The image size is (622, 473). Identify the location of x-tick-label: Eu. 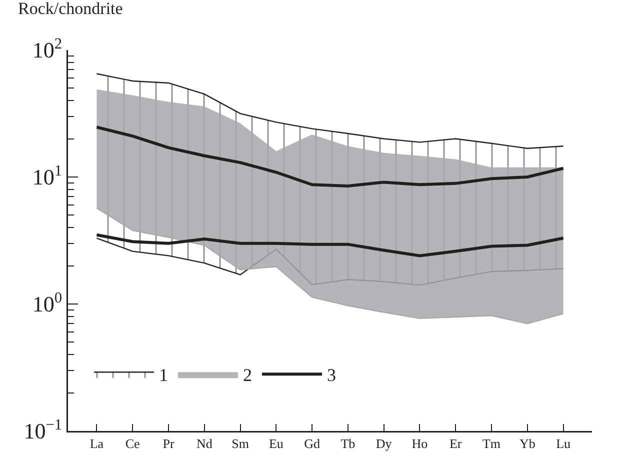
(276, 444).